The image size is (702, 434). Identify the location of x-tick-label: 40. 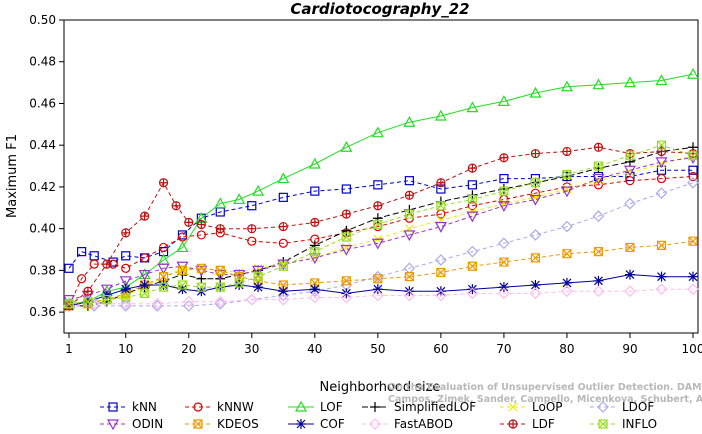
(314, 349).